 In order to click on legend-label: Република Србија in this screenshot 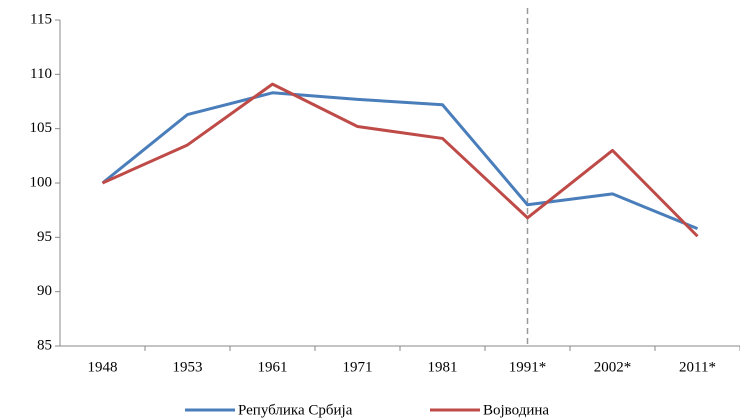, I will do `click(295, 410)`.